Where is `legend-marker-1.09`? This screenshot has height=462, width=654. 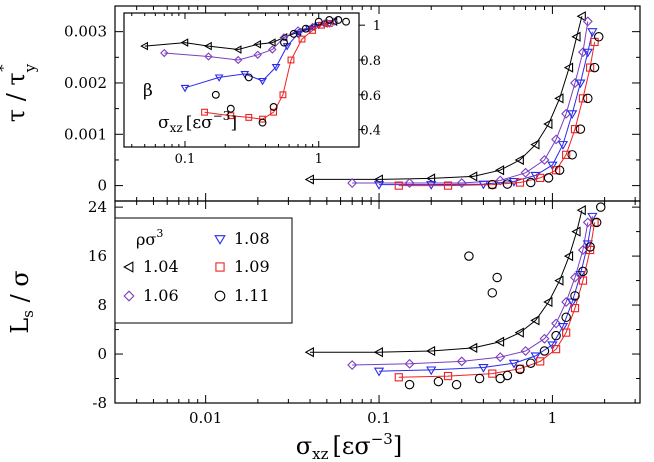
legend-marker-1.09 is located at coordinates (220, 267).